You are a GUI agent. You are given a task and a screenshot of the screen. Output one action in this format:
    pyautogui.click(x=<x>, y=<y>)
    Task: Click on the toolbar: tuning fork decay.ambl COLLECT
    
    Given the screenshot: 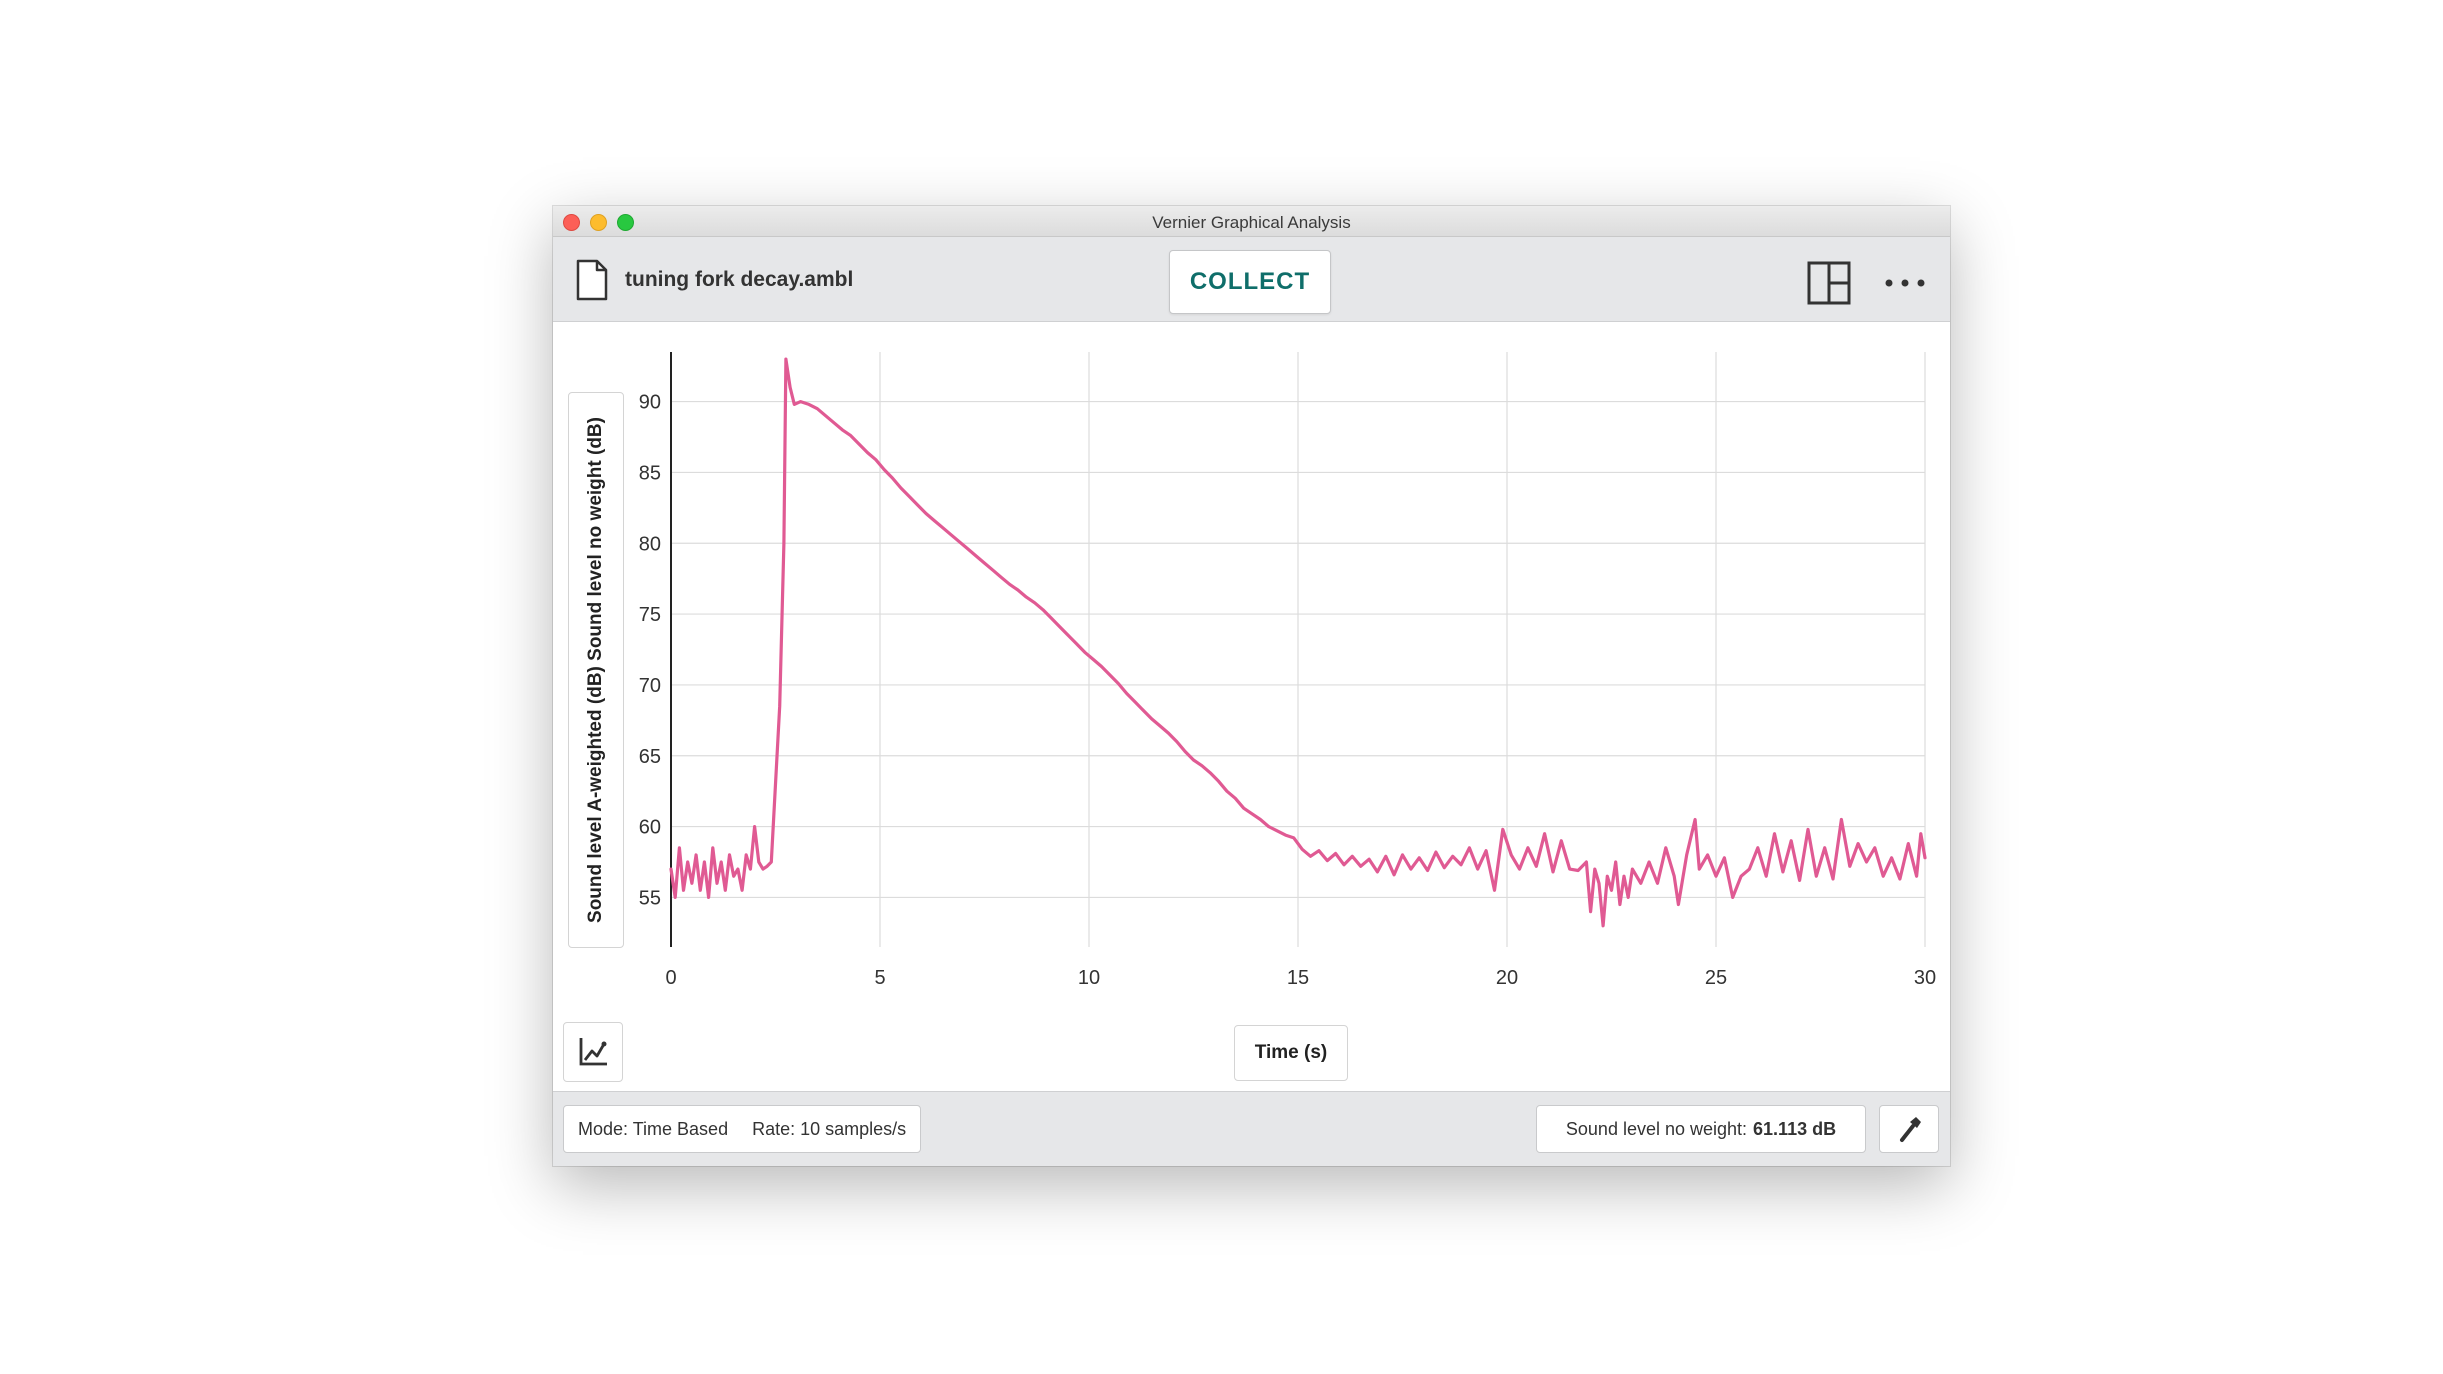 What is the action you would take?
    pyautogui.click(x=1251, y=279)
    